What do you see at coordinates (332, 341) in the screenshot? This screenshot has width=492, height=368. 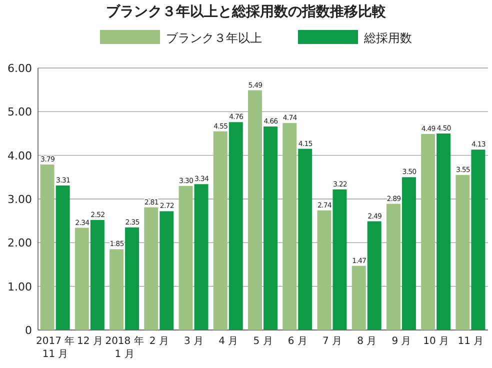 I see `x-tick-label: 7 月` at bounding box center [332, 341].